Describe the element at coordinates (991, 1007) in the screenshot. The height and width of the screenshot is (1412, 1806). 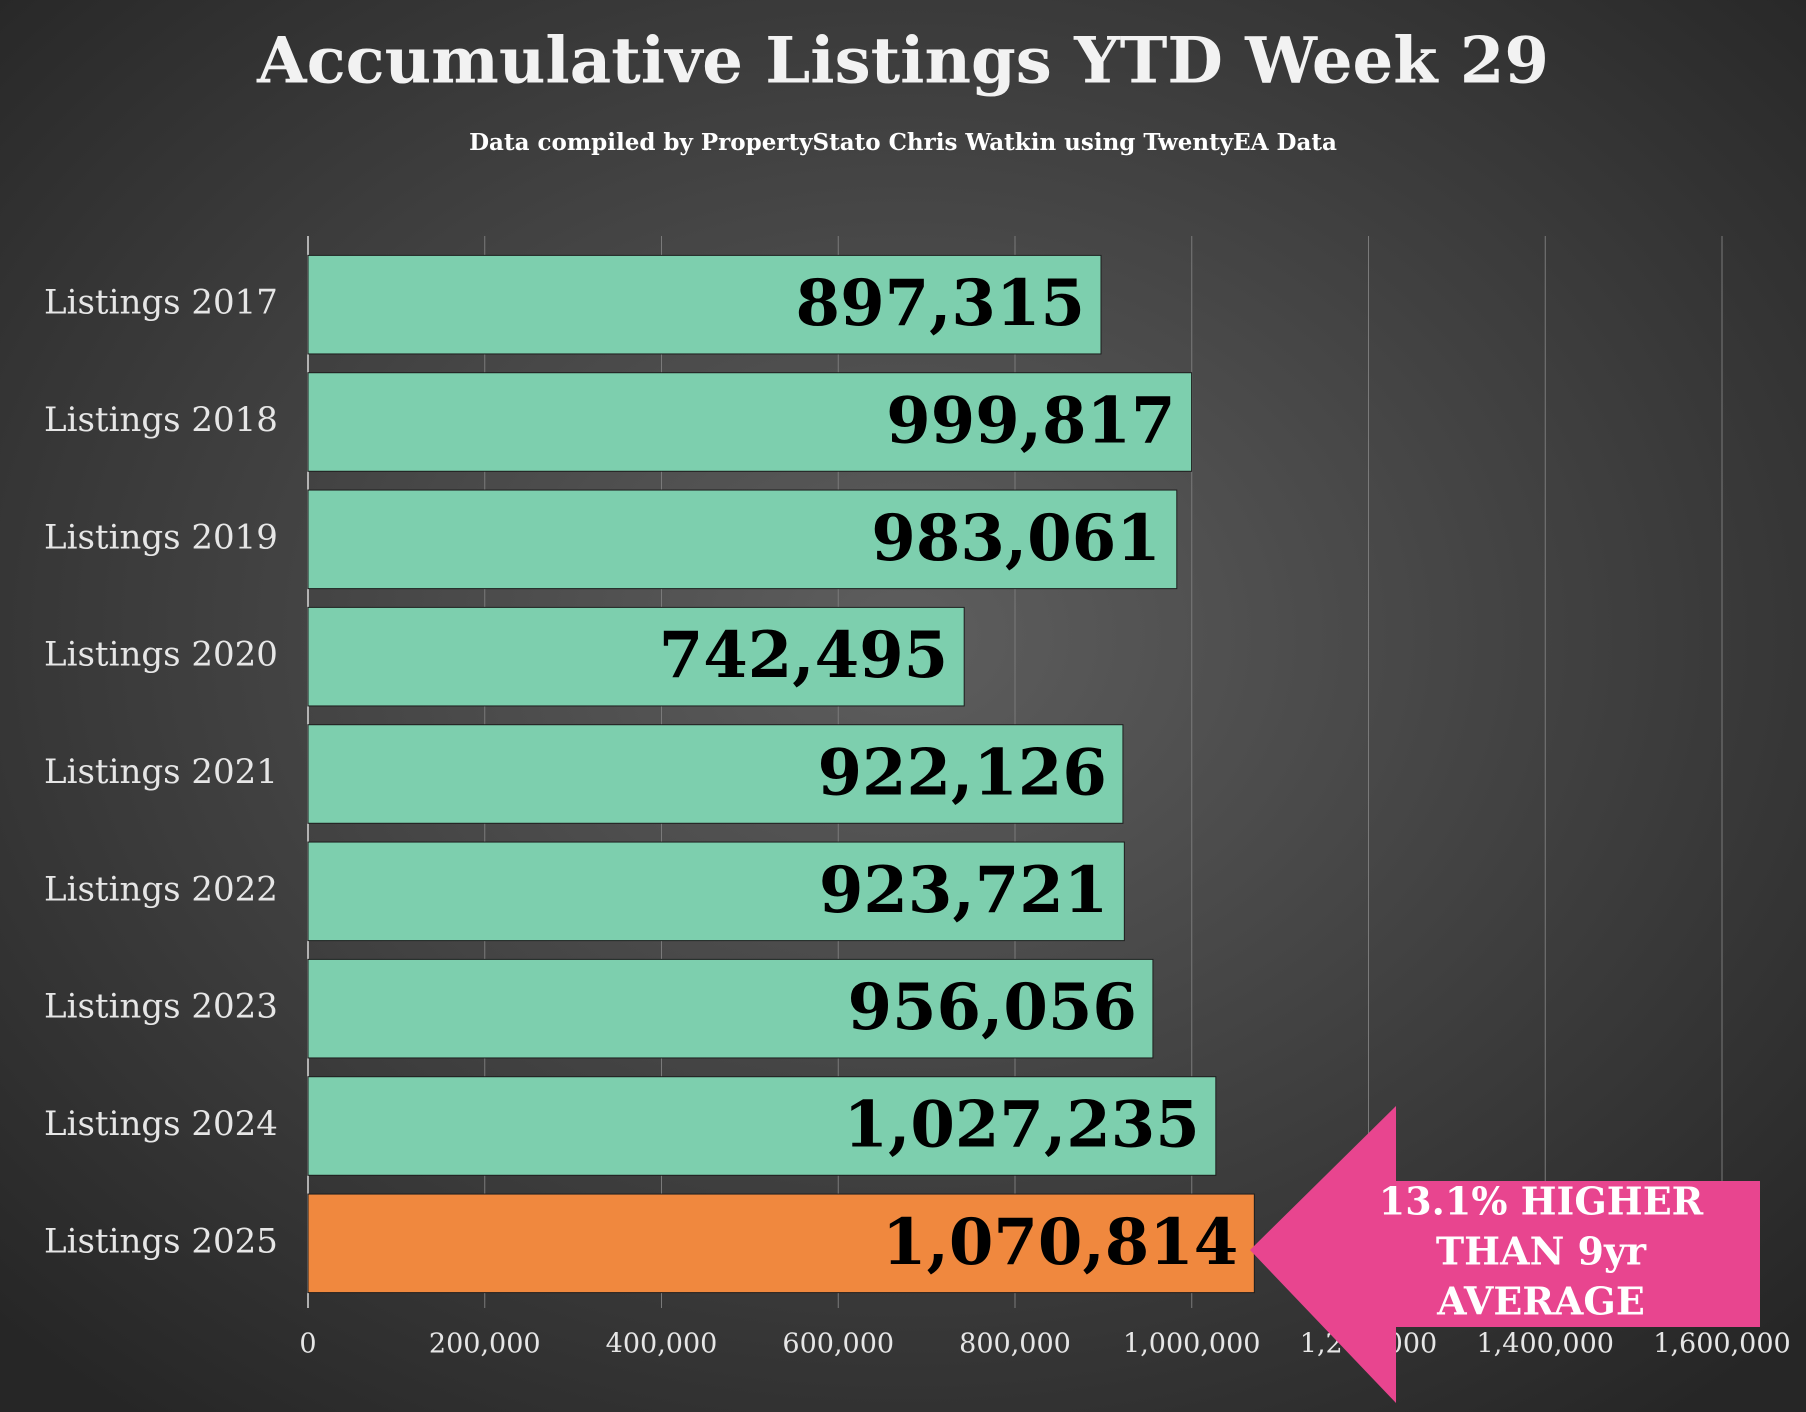
I see `value-label: 956,056` at that location.